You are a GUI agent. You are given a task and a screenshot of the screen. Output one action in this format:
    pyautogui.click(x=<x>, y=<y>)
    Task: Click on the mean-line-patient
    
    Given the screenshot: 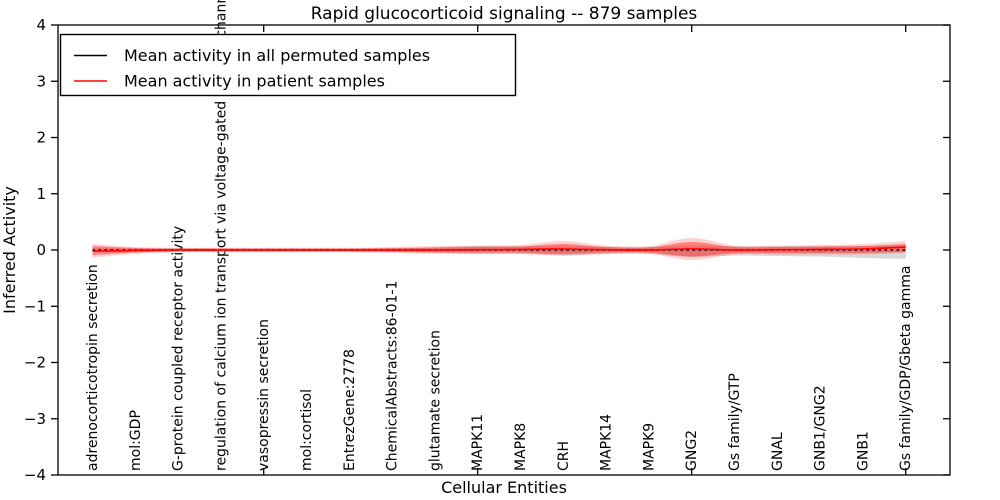 What is the action you would take?
    pyautogui.click(x=499, y=249)
    